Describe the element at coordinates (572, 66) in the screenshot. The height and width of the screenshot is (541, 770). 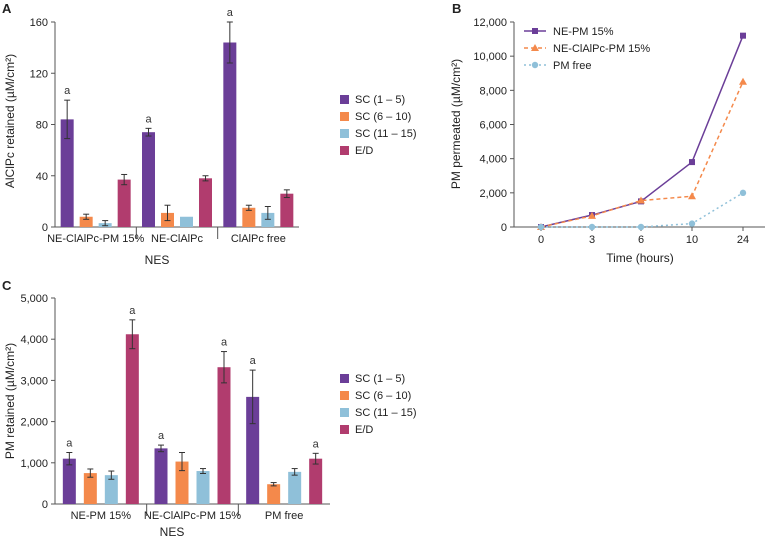
I see `legend-label: PM free` at that location.